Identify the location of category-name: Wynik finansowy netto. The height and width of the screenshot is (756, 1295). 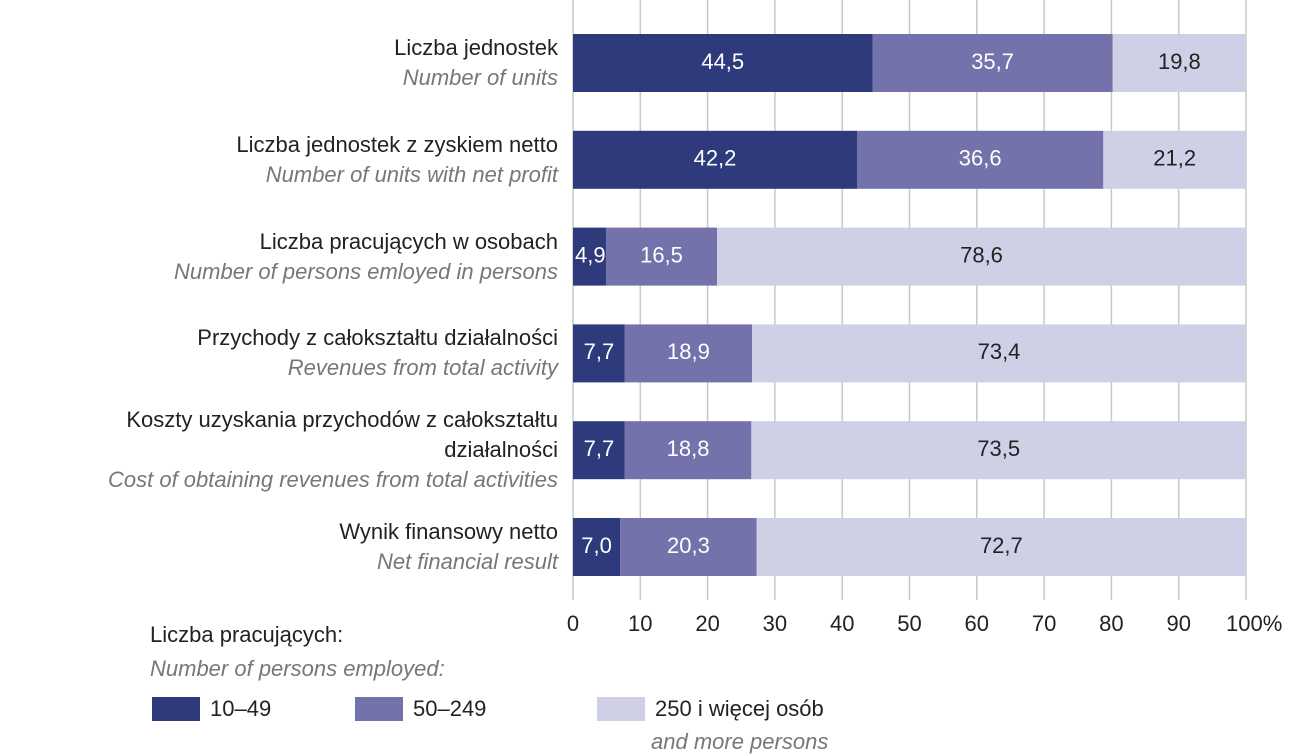
(448, 531).